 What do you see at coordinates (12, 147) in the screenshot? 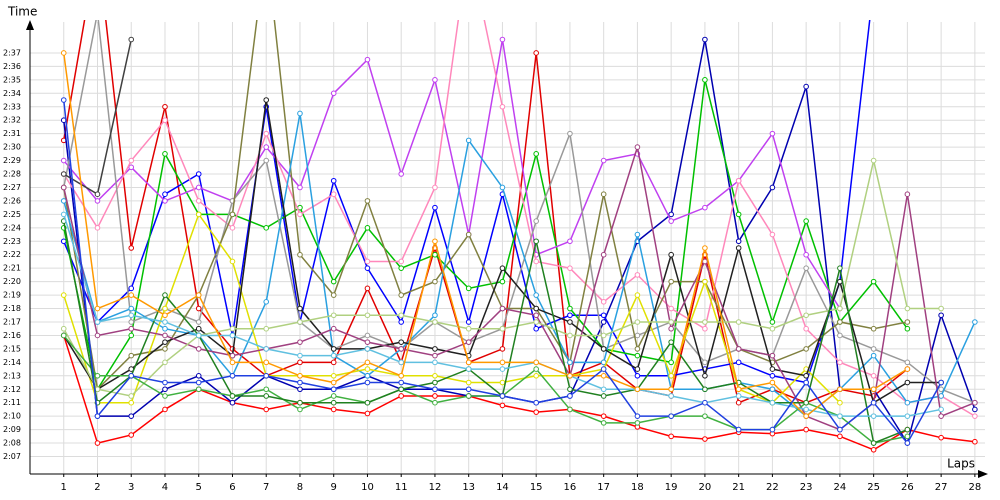
I see `y-tick-label: 2:30` at bounding box center [12, 147].